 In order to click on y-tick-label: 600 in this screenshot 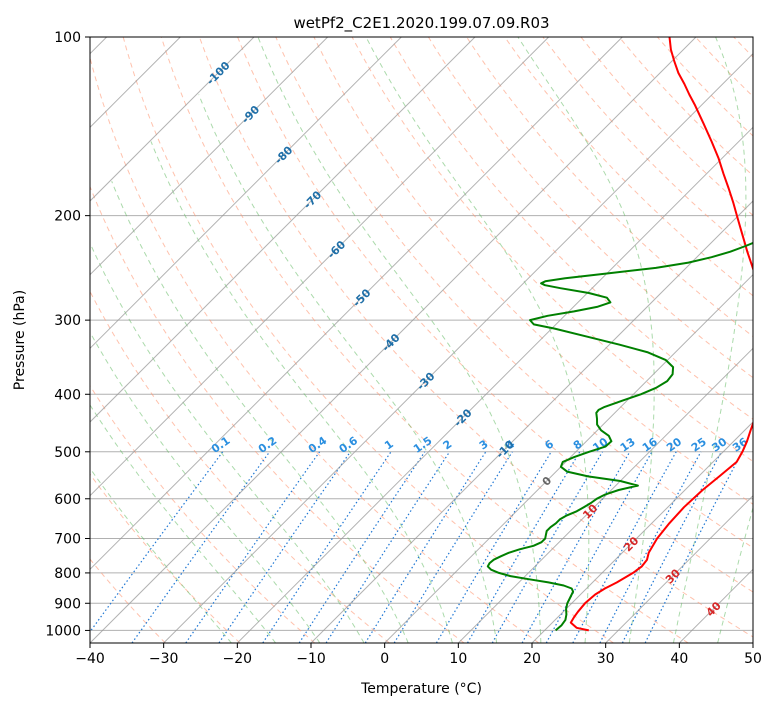, I will do `click(67, 500)`.